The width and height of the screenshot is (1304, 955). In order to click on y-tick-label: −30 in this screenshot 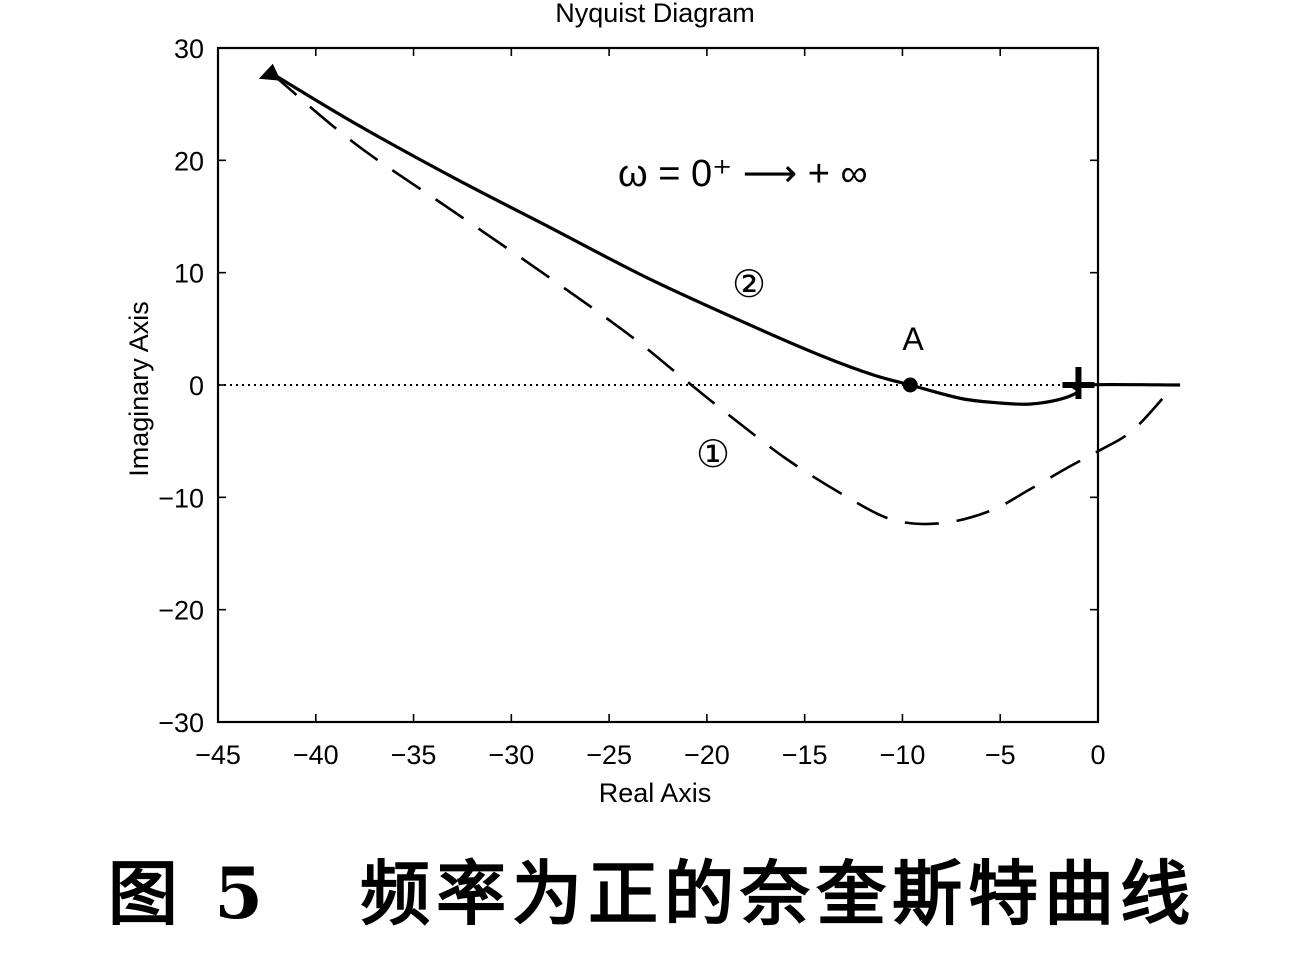, I will do `click(181, 723)`.